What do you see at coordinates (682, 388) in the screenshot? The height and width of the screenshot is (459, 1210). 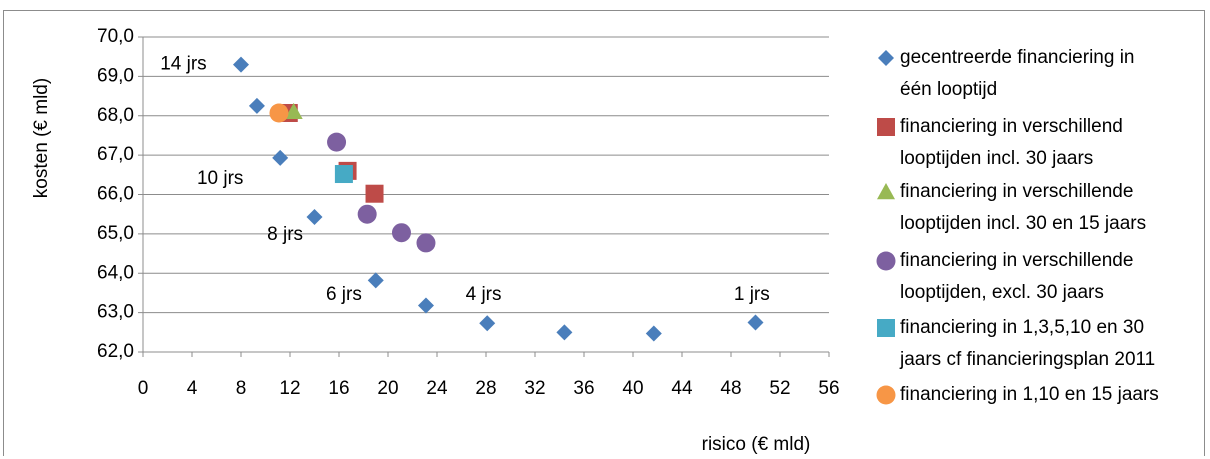 I see `x-tick-label: 44` at bounding box center [682, 388].